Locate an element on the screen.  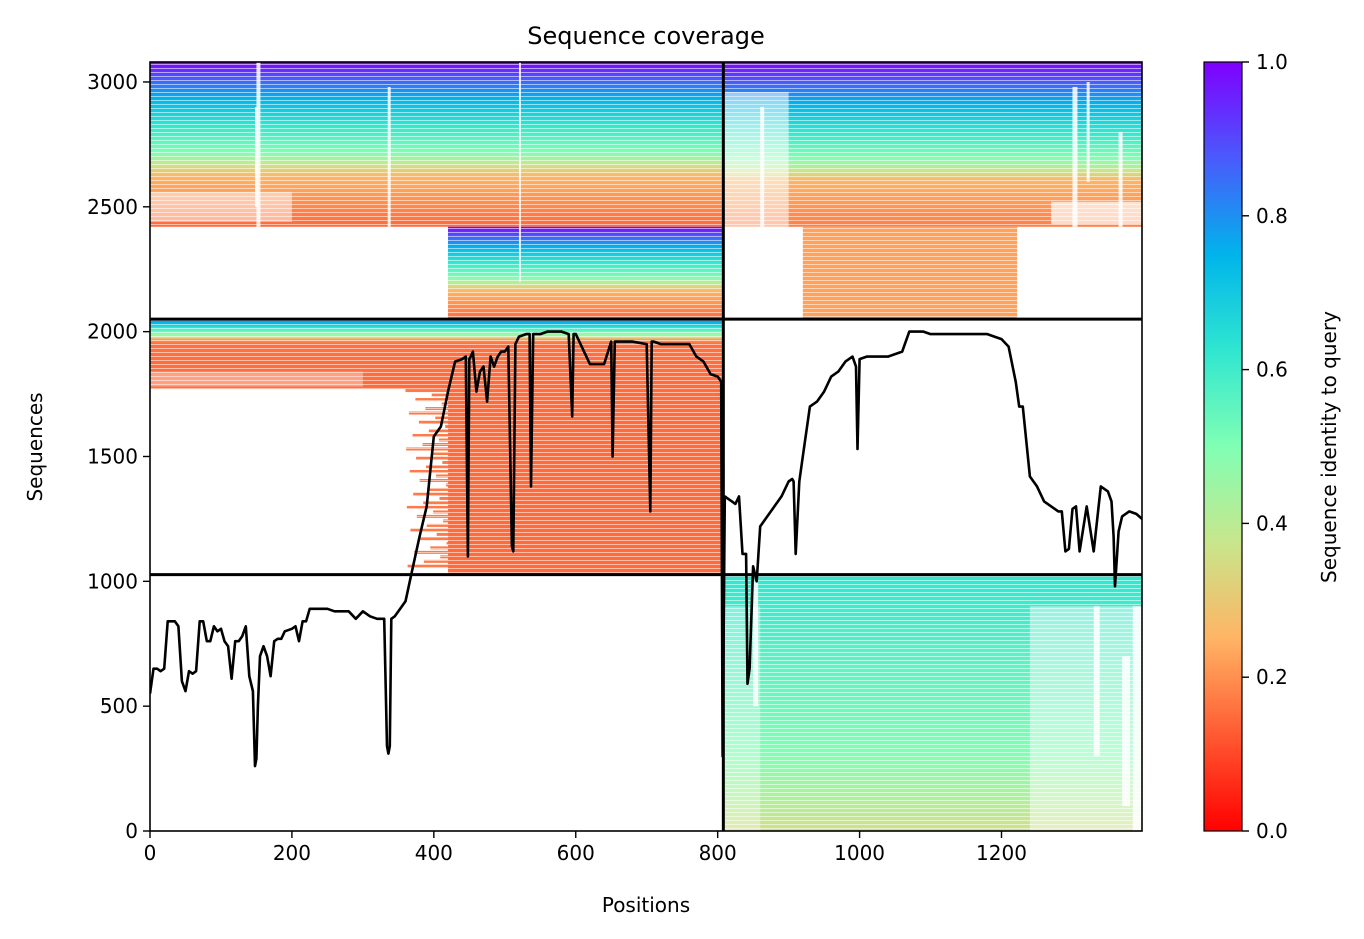
y-tick-label: 3000 is located at coordinates (112, 82).